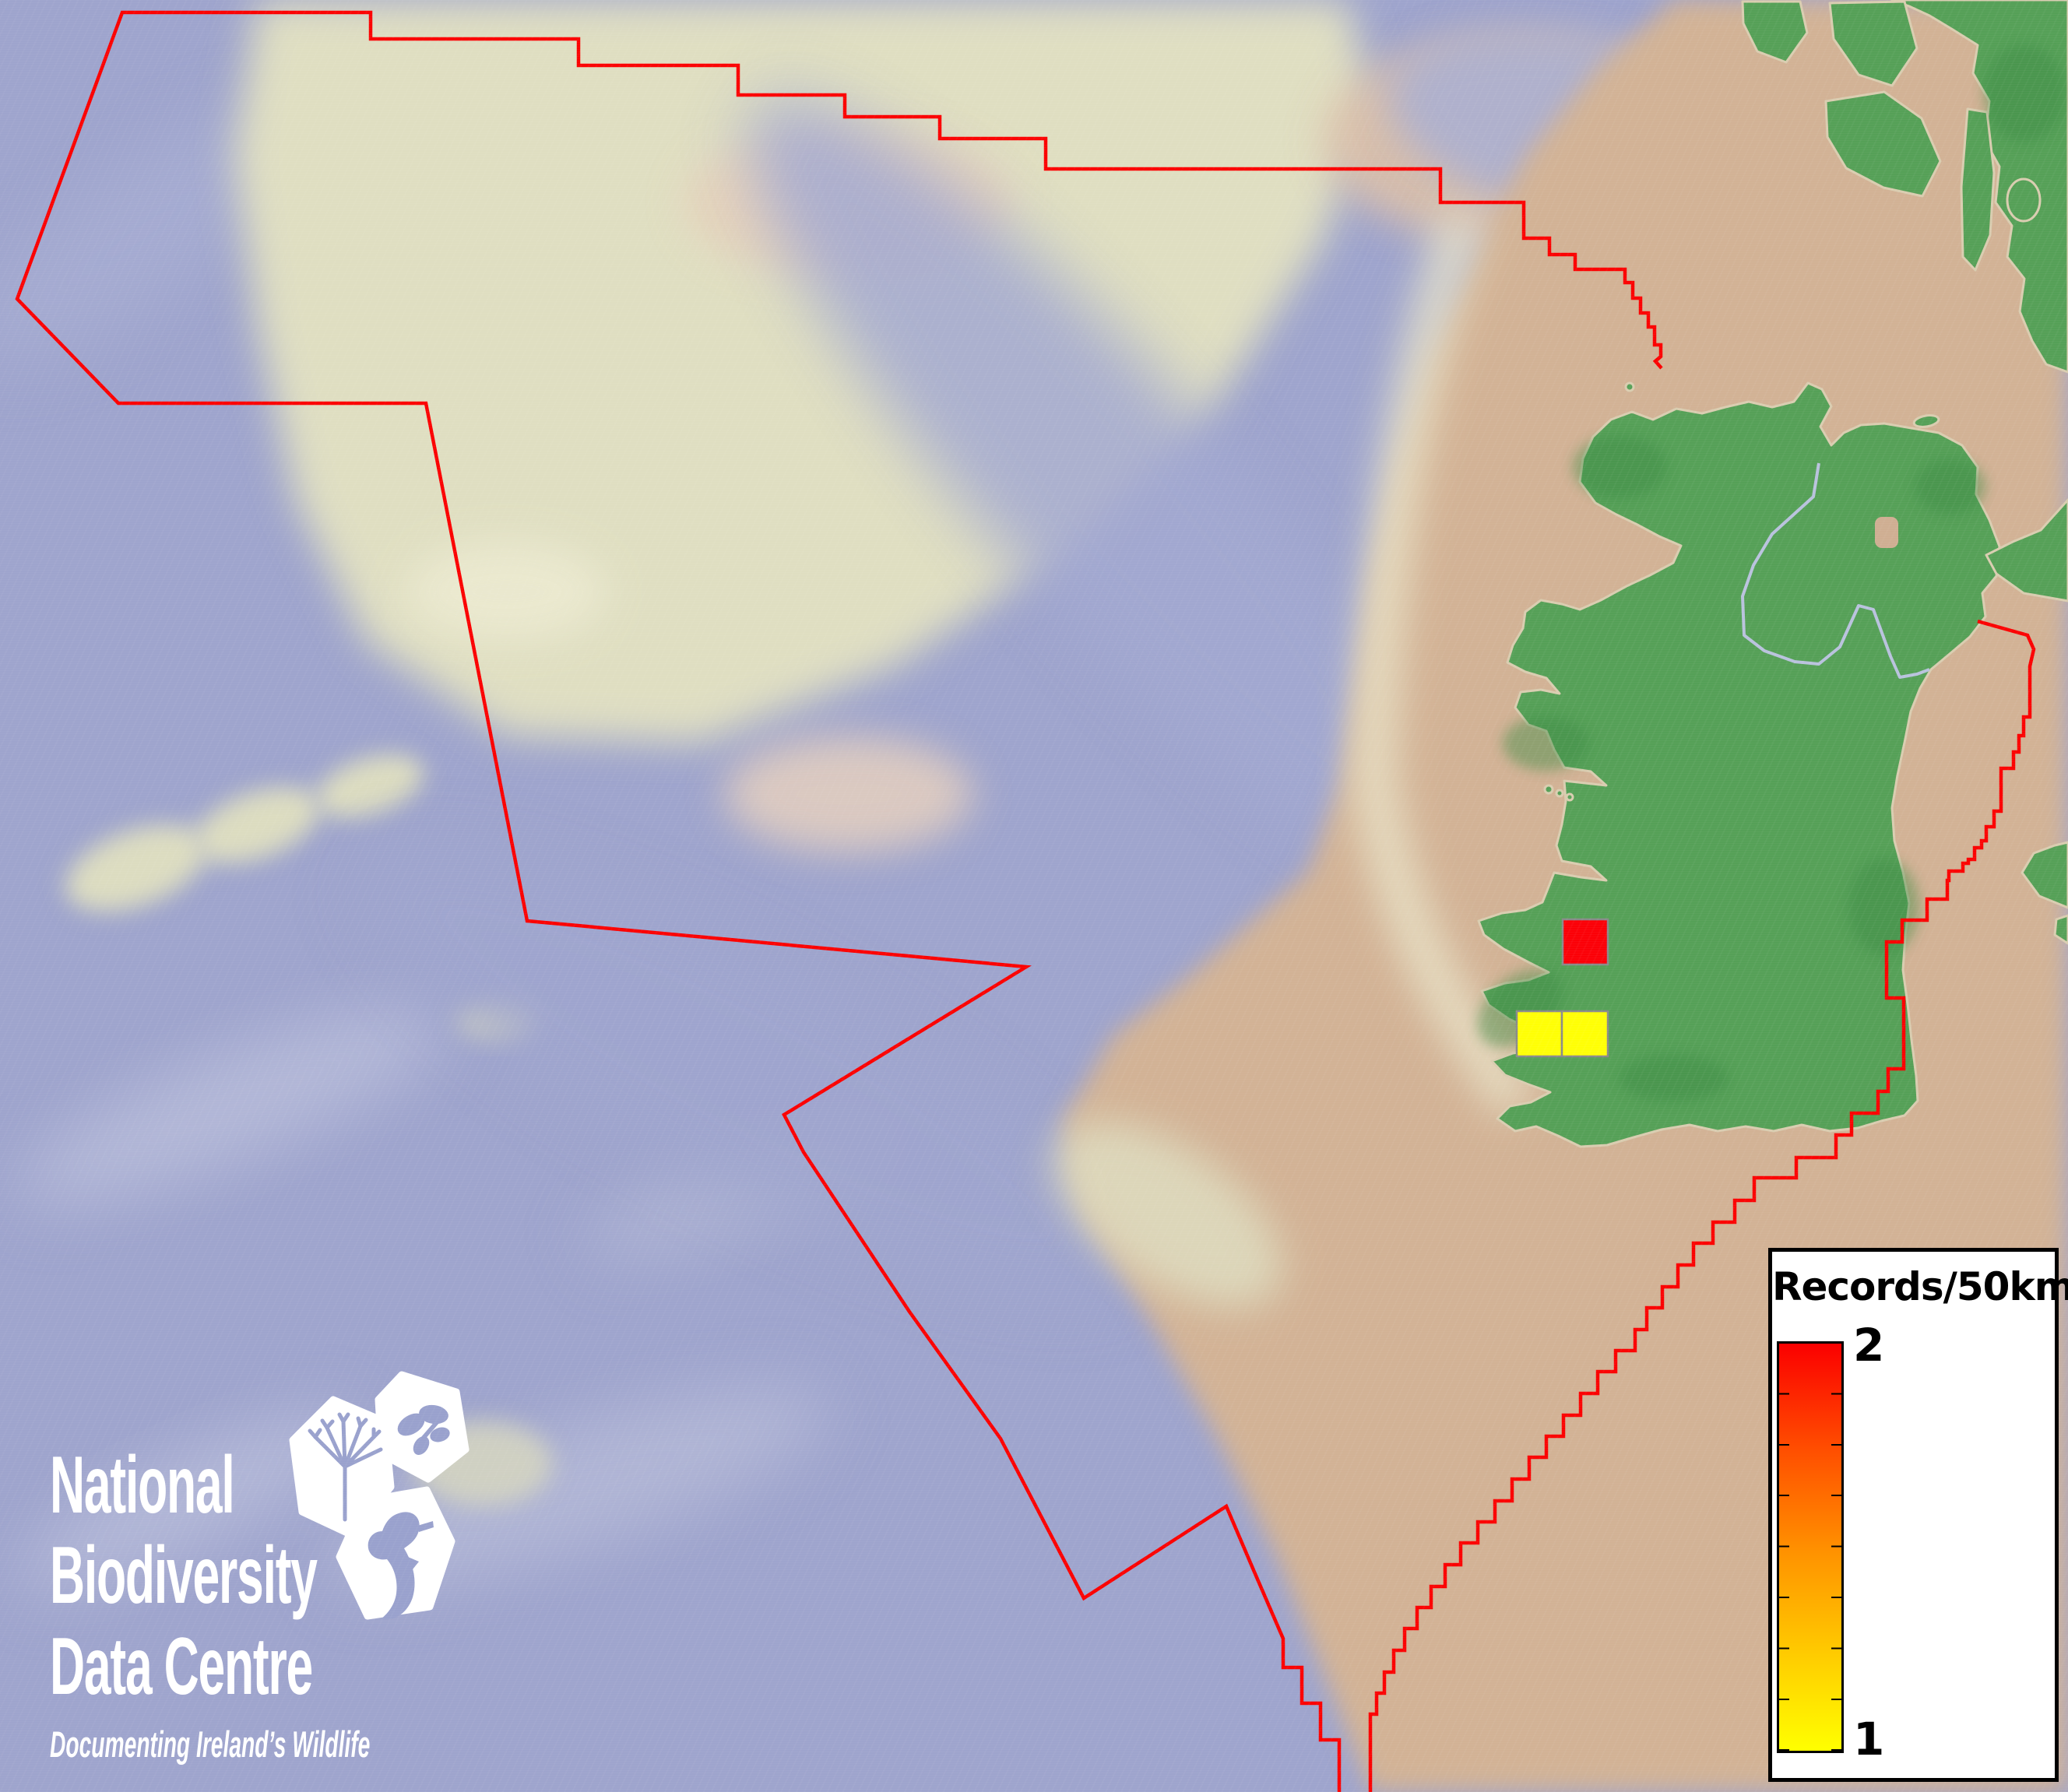 The image size is (2068, 1792). Describe the element at coordinates (1784, 1547) in the screenshot. I see `legend-ticks-left` at that location.